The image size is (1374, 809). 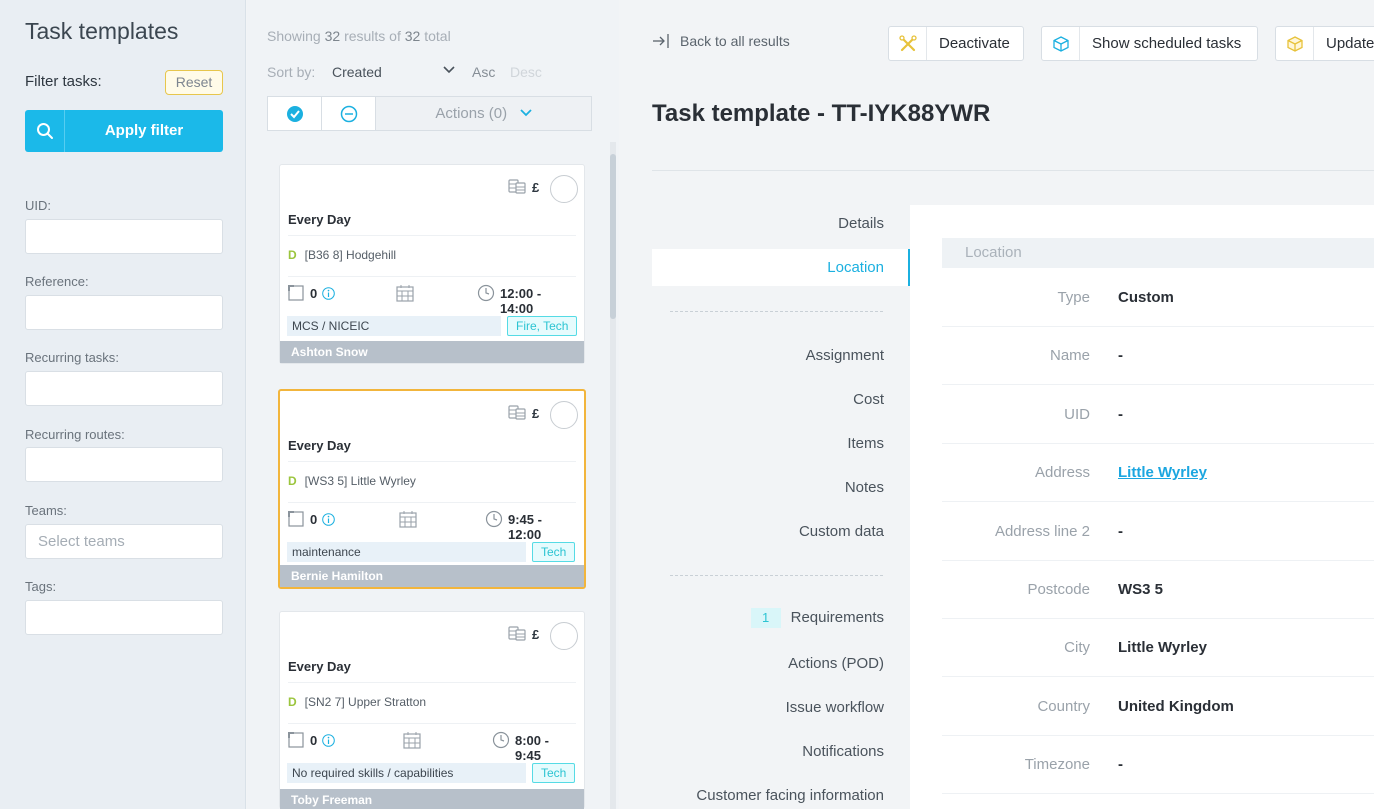 I want to click on reference-label: Reference:, so click(x=57, y=281).